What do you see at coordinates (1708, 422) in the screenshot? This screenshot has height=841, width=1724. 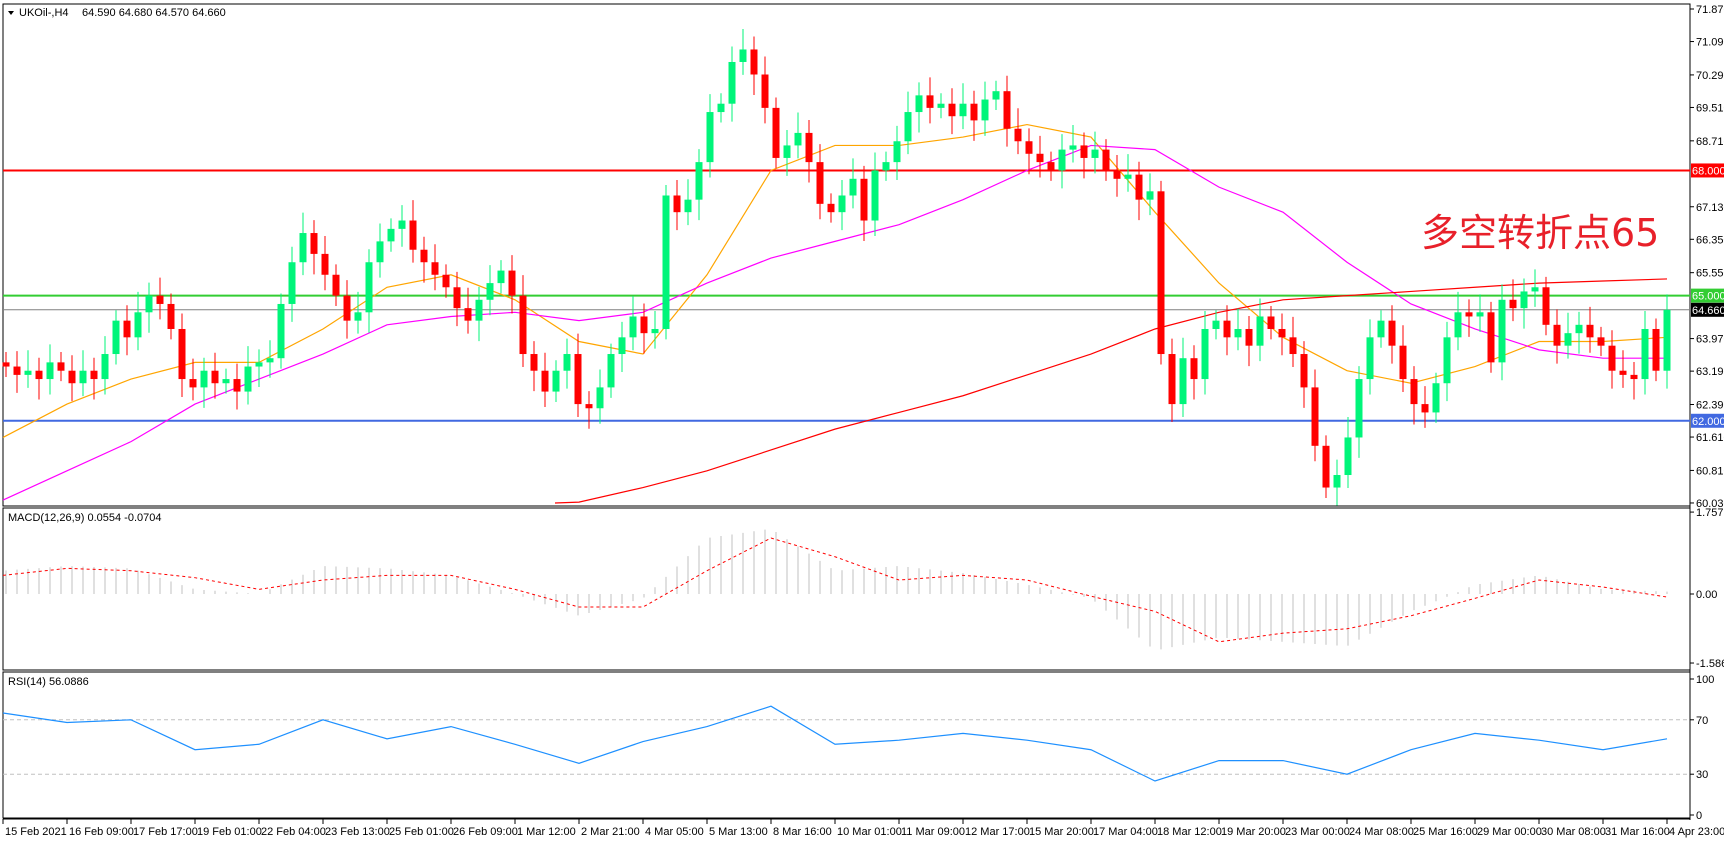 I see `level-label: 62.000` at bounding box center [1708, 422].